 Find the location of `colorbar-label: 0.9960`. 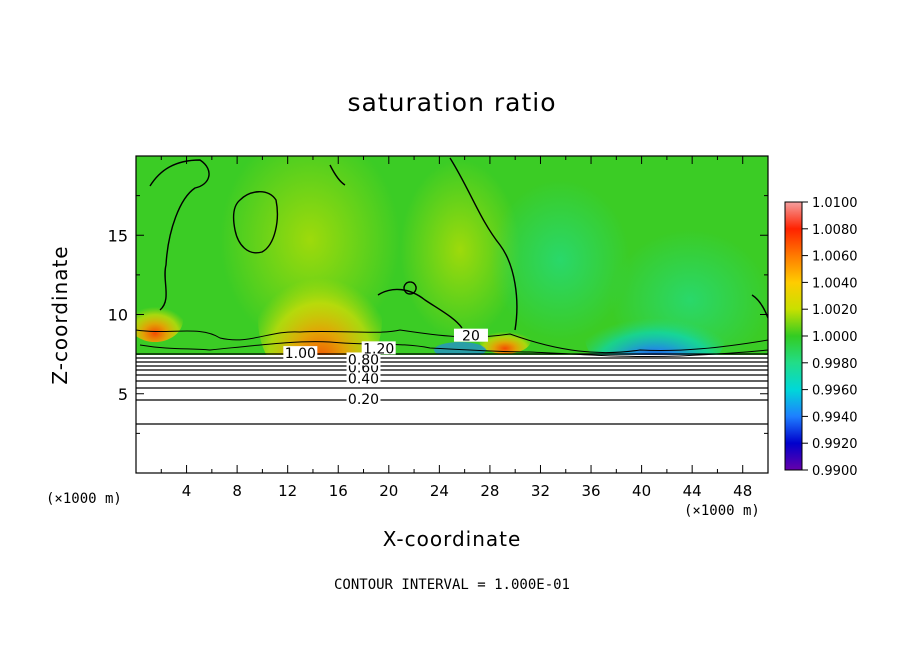

colorbar-label: 0.9960 is located at coordinates (835, 391).